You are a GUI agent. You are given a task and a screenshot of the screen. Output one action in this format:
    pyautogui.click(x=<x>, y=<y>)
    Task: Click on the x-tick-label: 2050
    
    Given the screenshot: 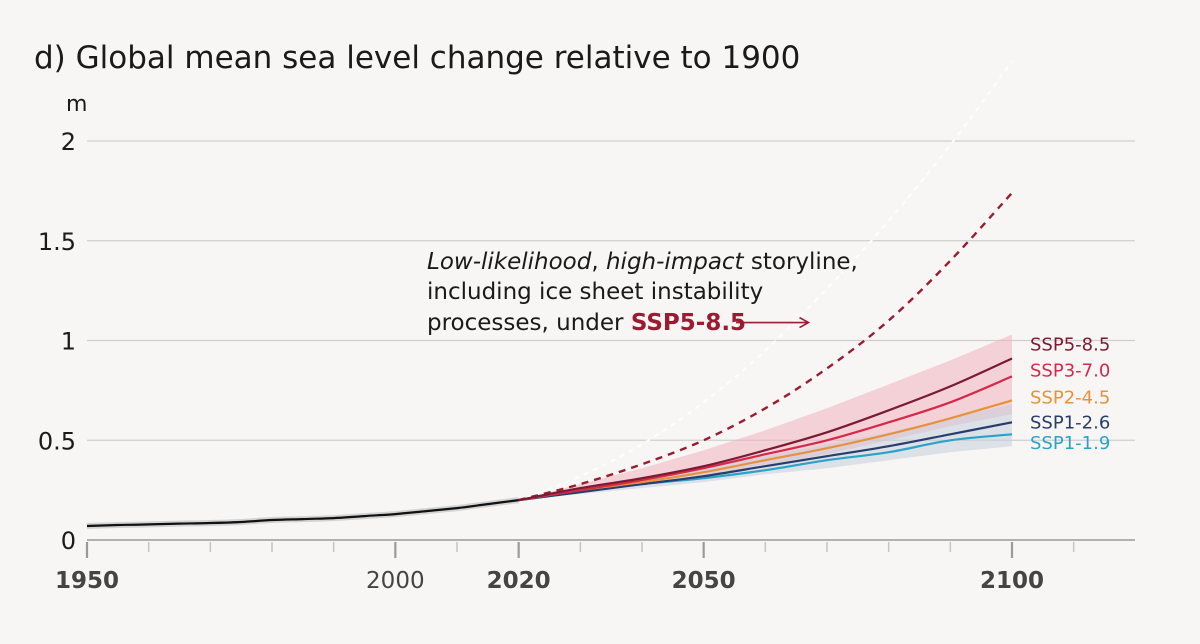 What is the action you would take?
    pyautogui.click(x=704, y=581)
    